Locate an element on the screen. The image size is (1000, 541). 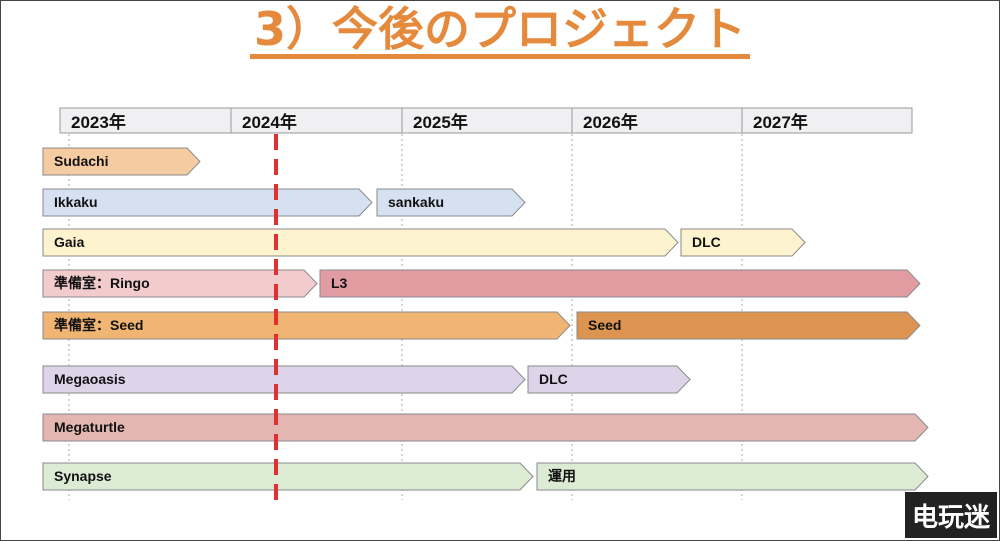
year-label: 2027年 is located at coordinates (780, 122).